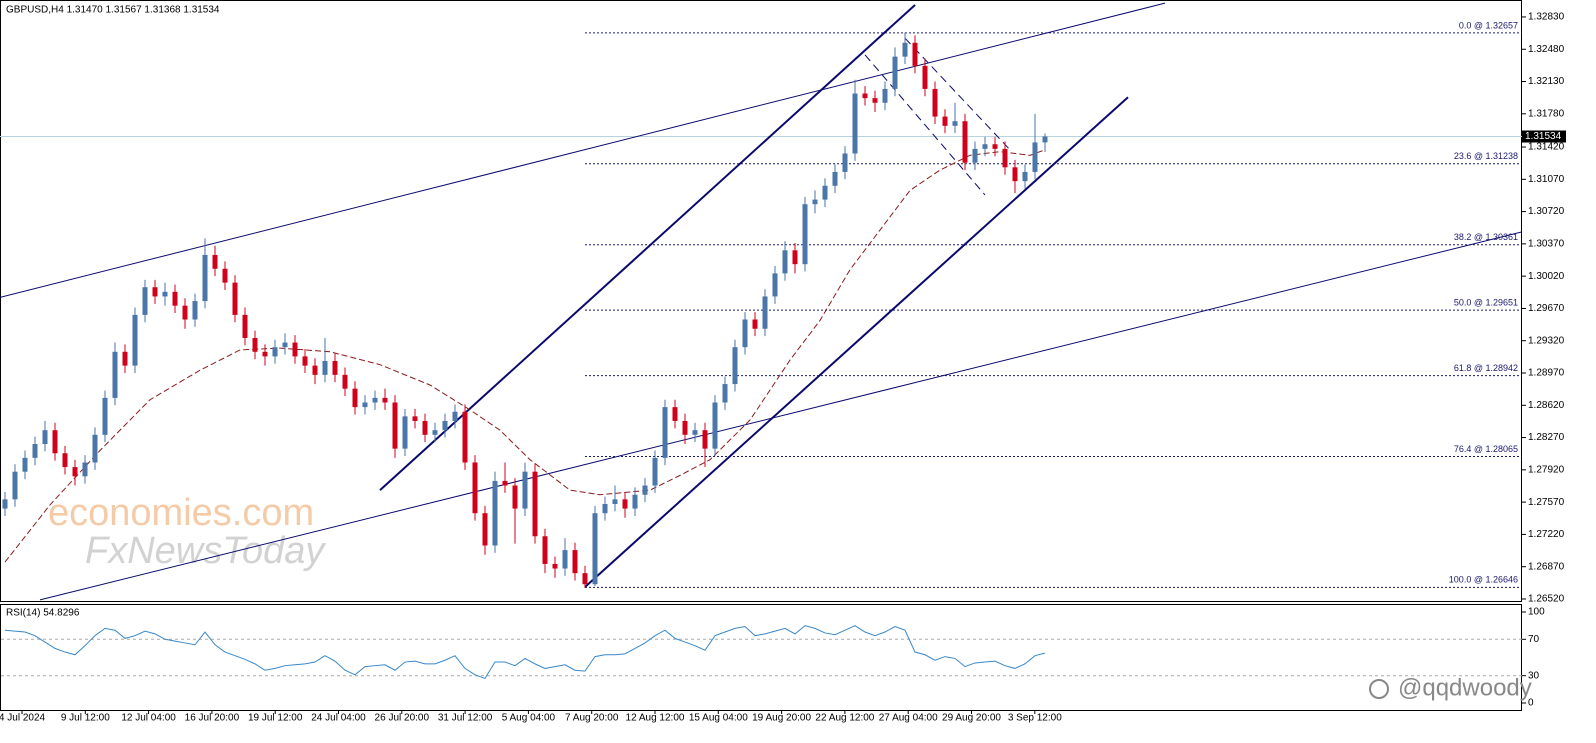 The height and width of the screenshot is (743, 1596). What do you see at coordinates (465, 718) in the screenshot?
I see `x-tick-label: 31 Jul 12:00` at bounding box center [465, 718].